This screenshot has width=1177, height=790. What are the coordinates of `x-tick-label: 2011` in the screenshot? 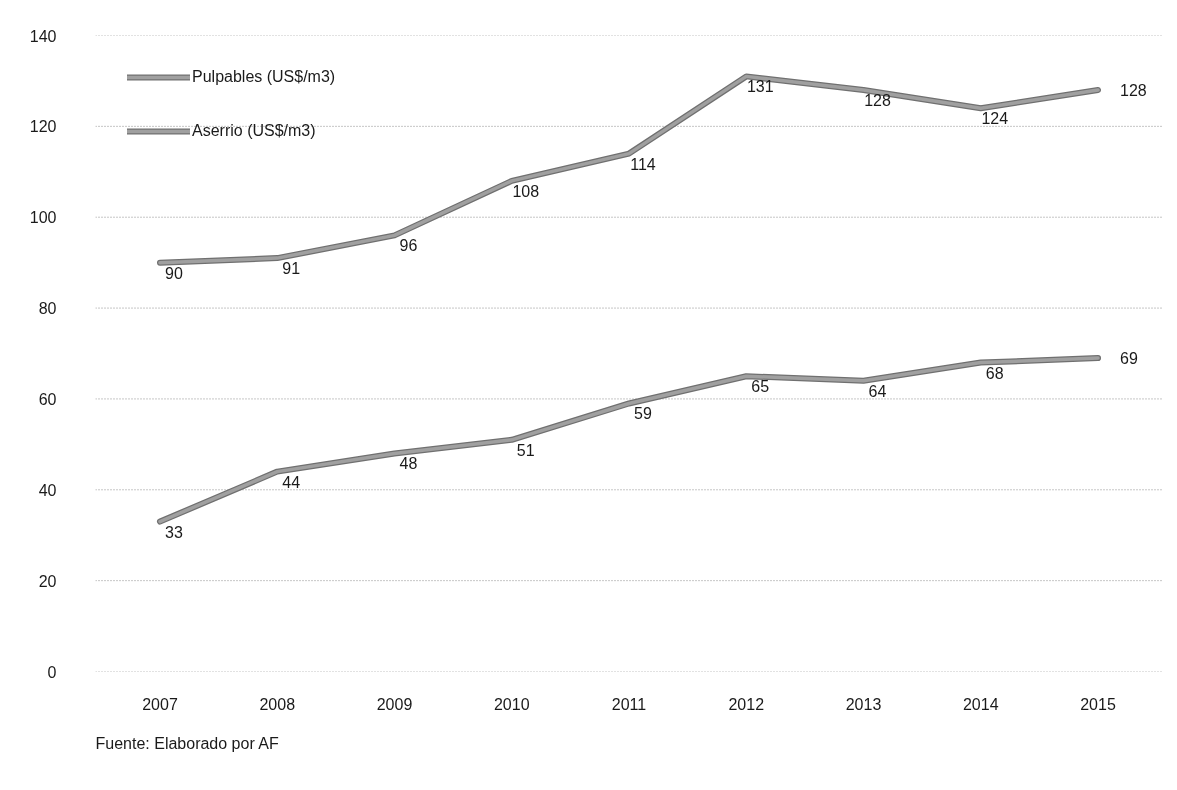 It's located at (629, 704).